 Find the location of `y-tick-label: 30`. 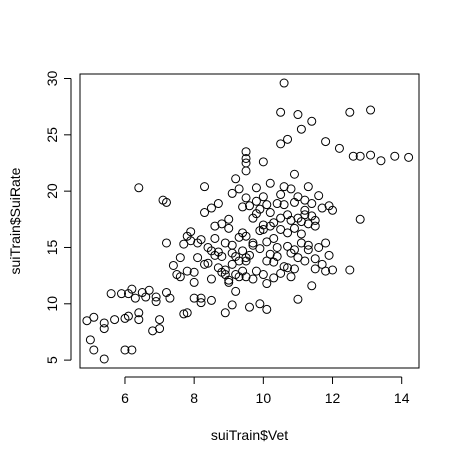

y-tick-label: 30 is located at coordinates (52, 79).